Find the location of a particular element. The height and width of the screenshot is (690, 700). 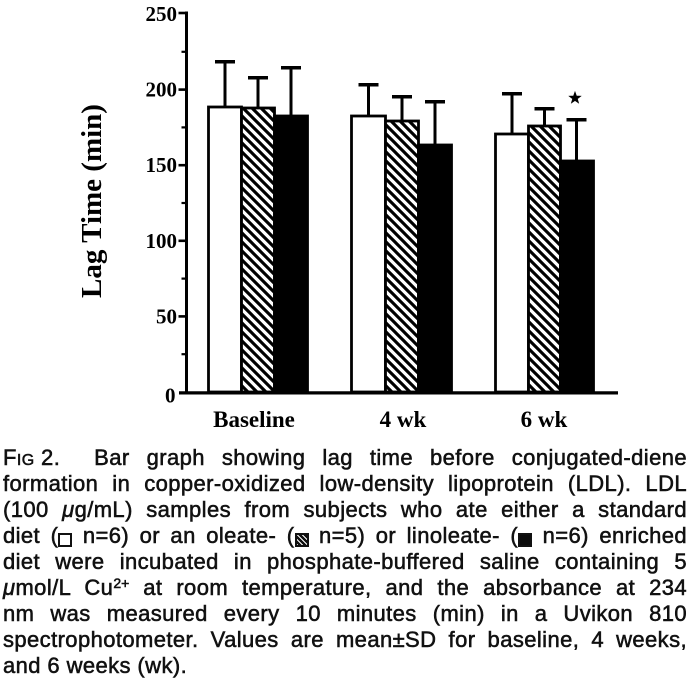

svg-text: 250 is located at coordinates (162, 14).